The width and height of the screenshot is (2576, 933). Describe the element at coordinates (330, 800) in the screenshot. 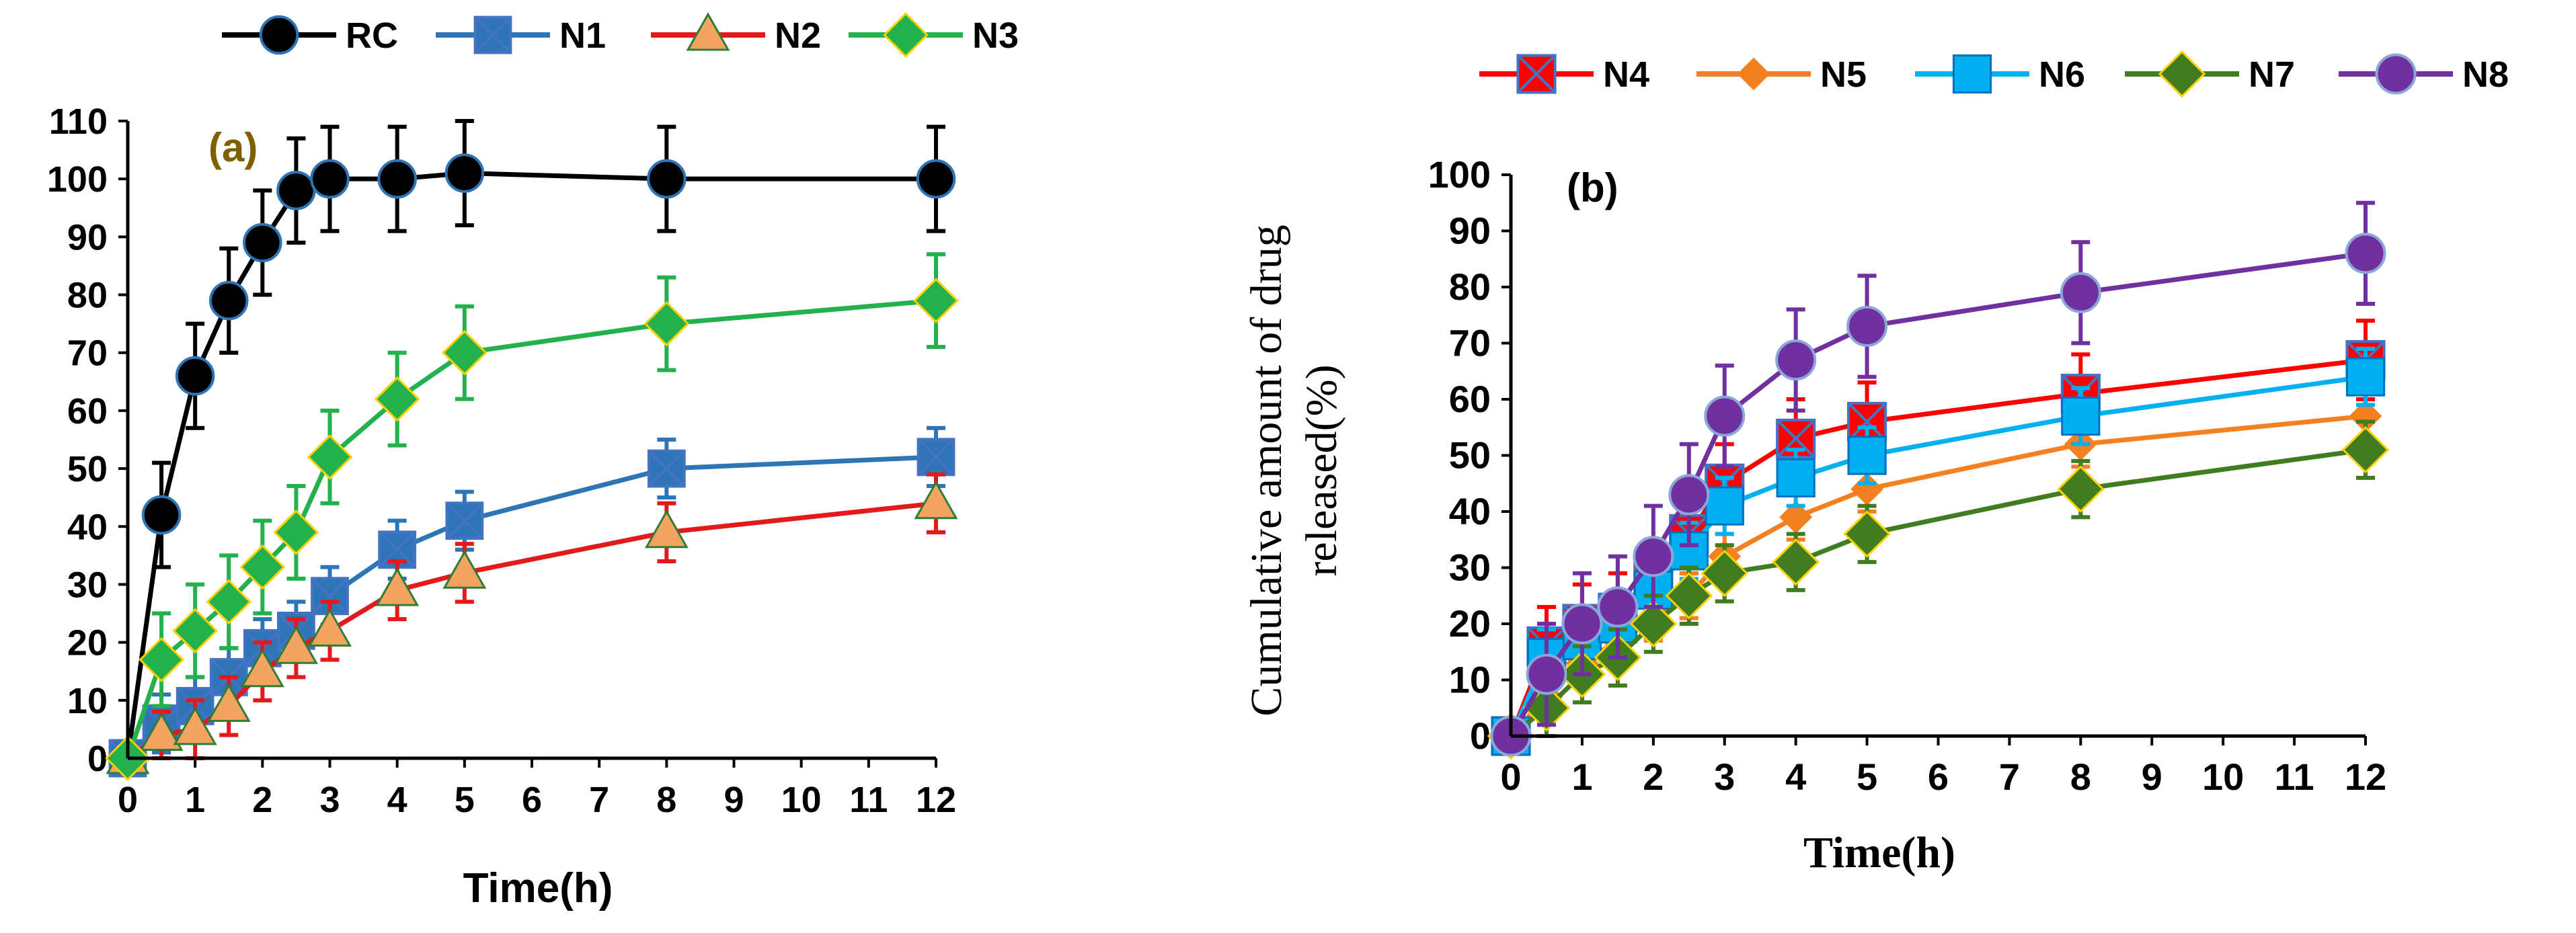

I see `a-x-tick-label: 3` at that location.